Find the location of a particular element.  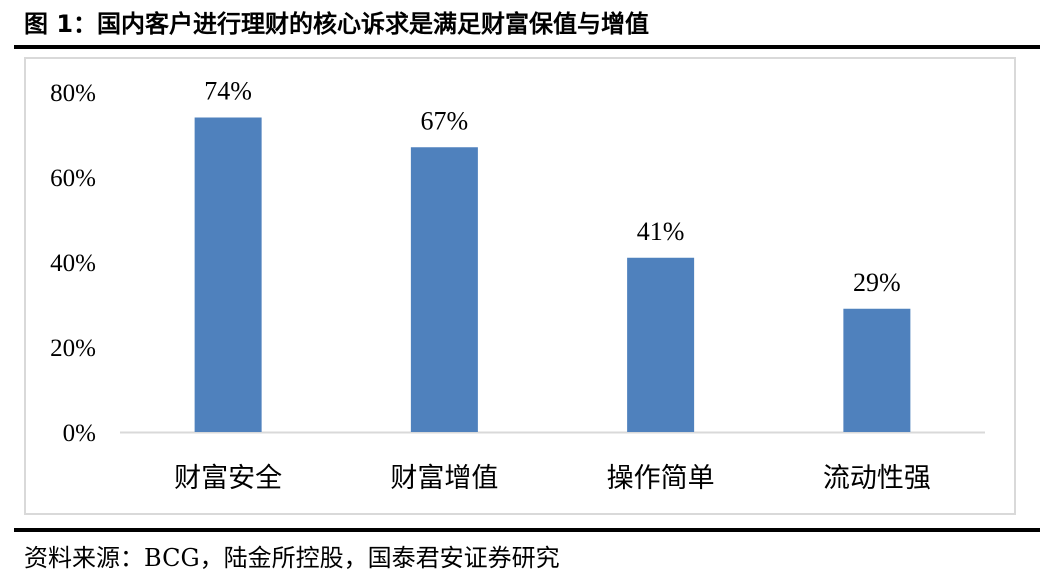

y-tick-label: 80% is located at coordinates (73, 93).